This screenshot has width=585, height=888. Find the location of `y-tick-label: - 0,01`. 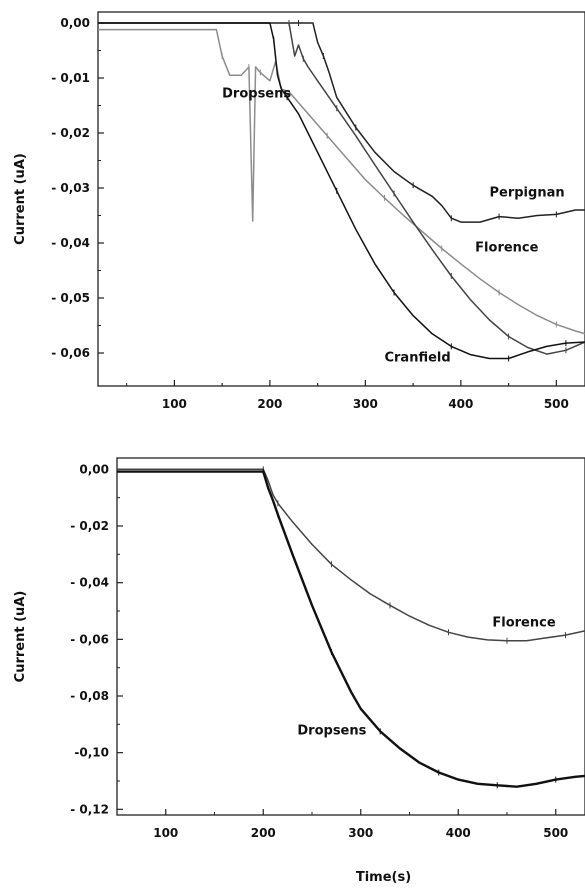

y-tick-label: - 0,01 is located at coordinates (70, 78).